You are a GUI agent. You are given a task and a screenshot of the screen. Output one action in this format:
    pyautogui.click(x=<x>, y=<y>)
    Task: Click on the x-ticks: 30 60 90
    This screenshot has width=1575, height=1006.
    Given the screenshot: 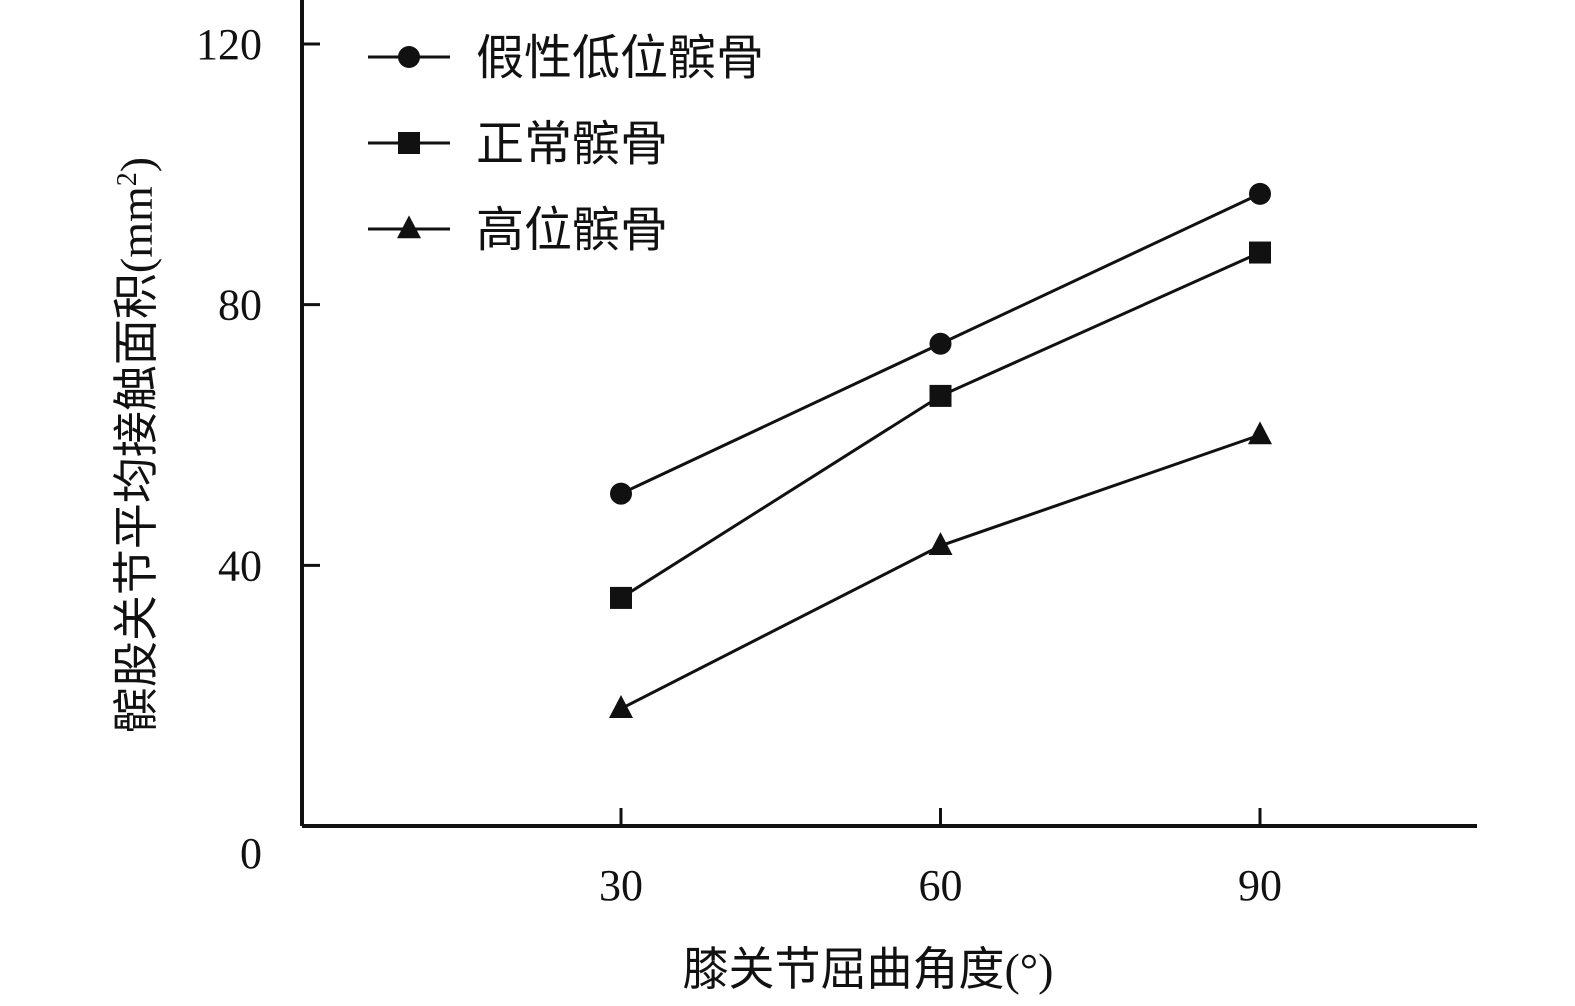 What is the action you would take?
    pyautogui.click(x=940, y=859)
    